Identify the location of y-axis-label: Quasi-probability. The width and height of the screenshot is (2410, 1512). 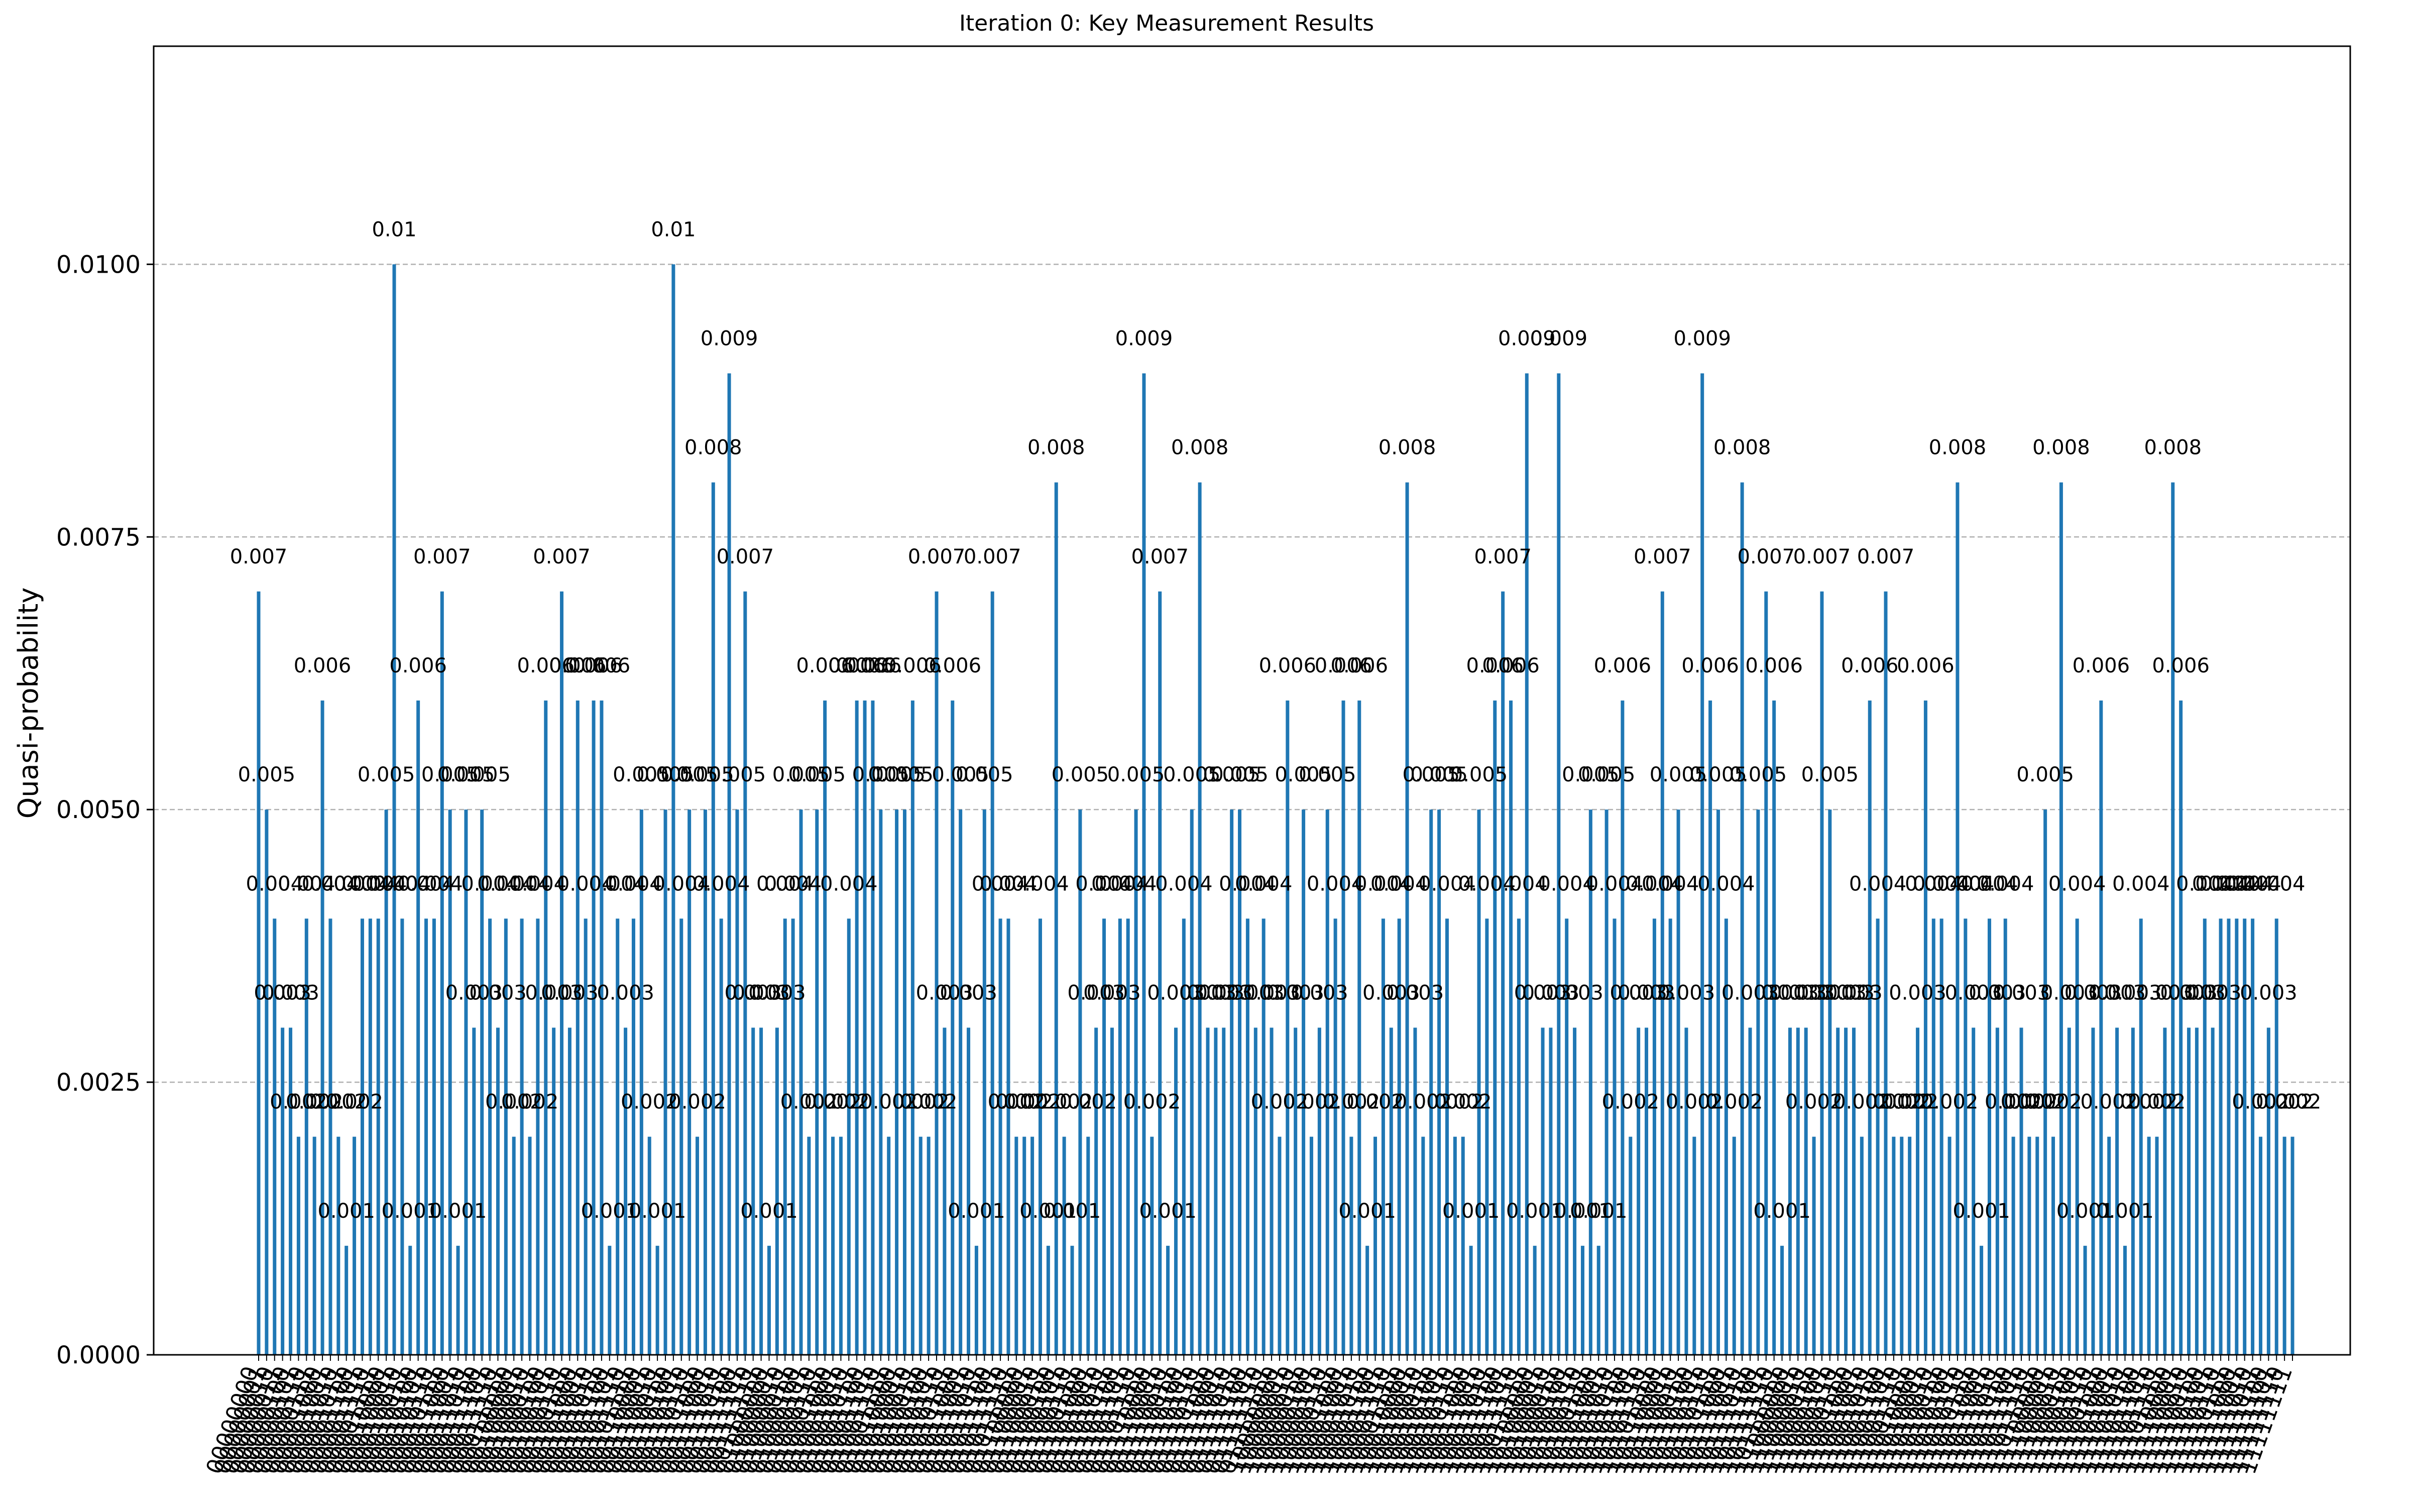
(28, 703).